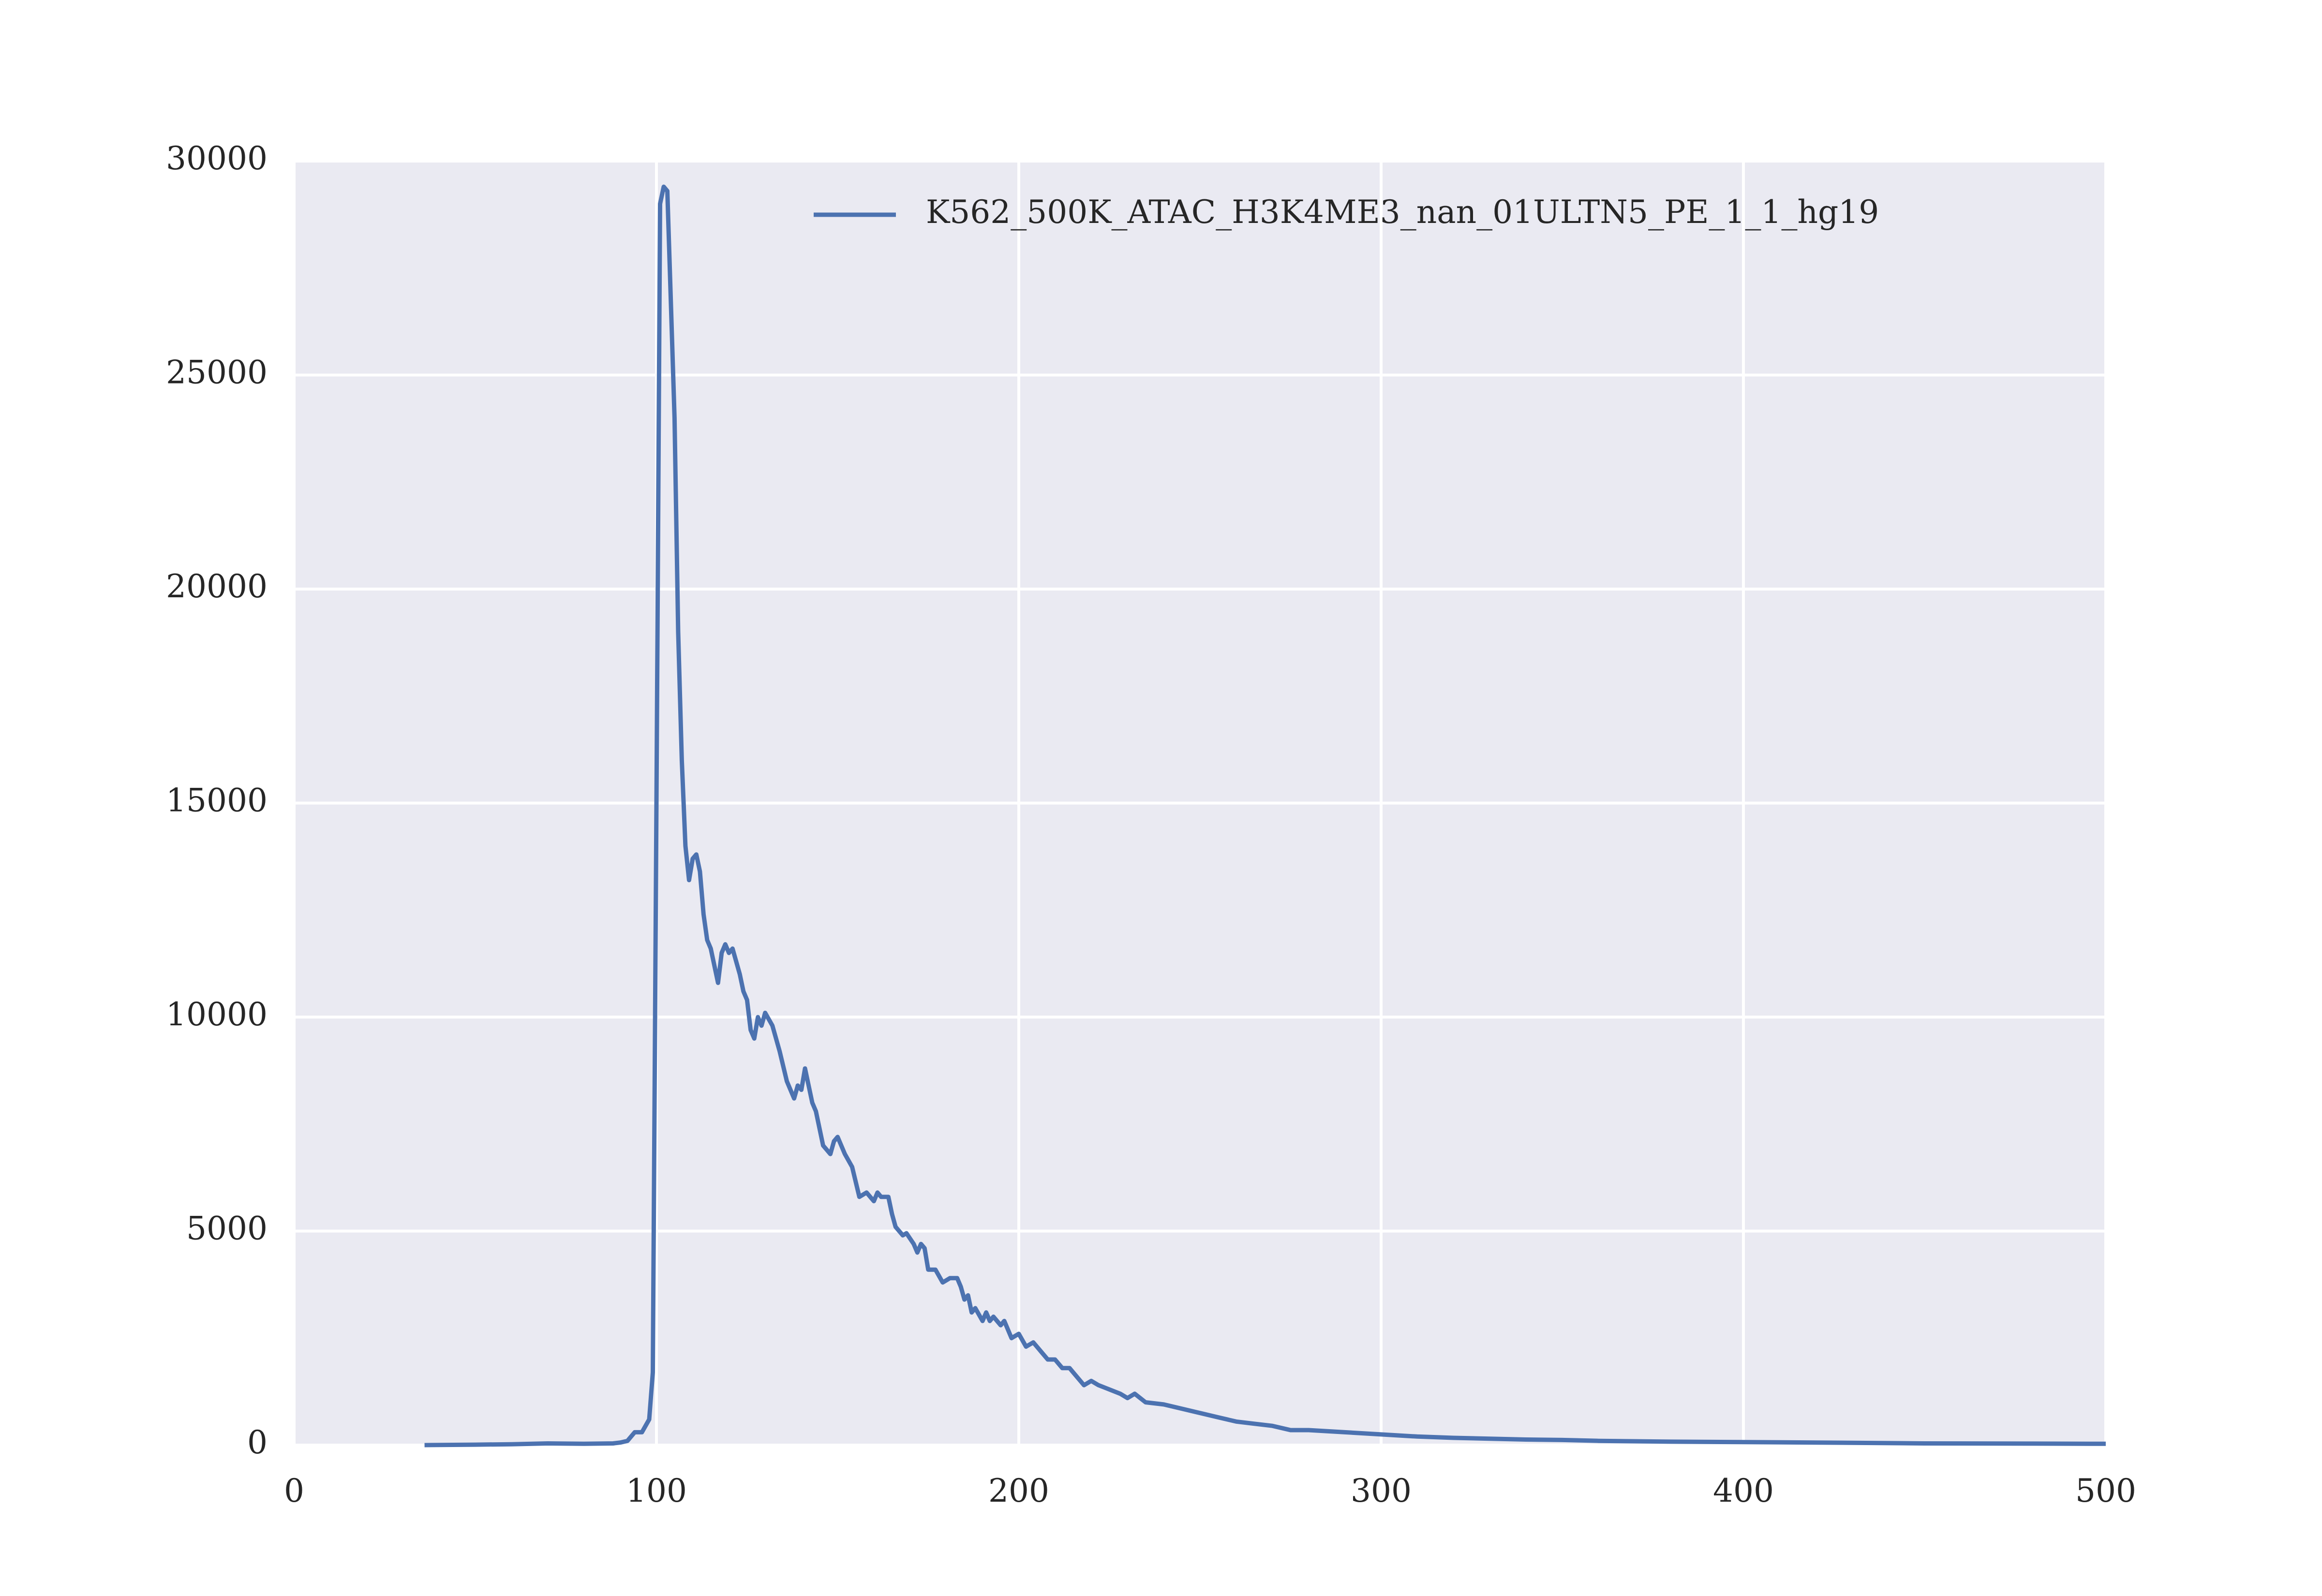  What do you see at coordinates (1381, 1490) in the screenshot?
I see `x-tick-label: 300` at bounding box center [1381, 1490].